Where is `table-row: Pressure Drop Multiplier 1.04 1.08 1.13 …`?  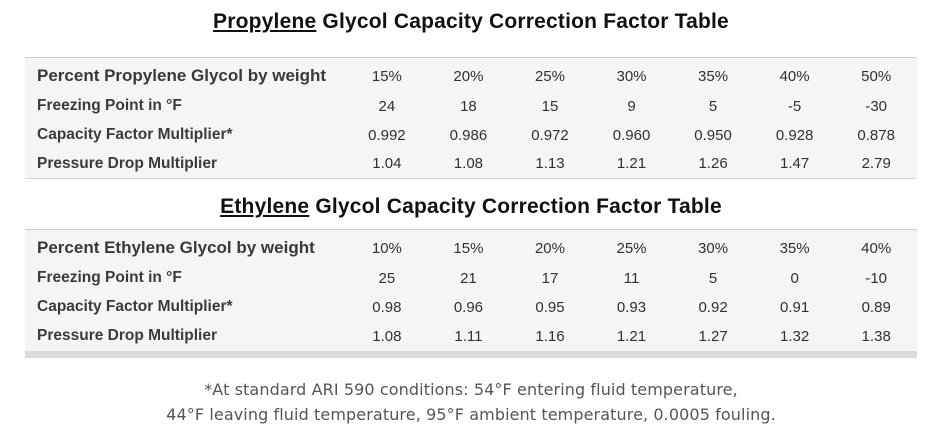
table-row: Pressure Drop Multiplier 1.04 1.08 1.13 … is located at coordinates (471, 164).